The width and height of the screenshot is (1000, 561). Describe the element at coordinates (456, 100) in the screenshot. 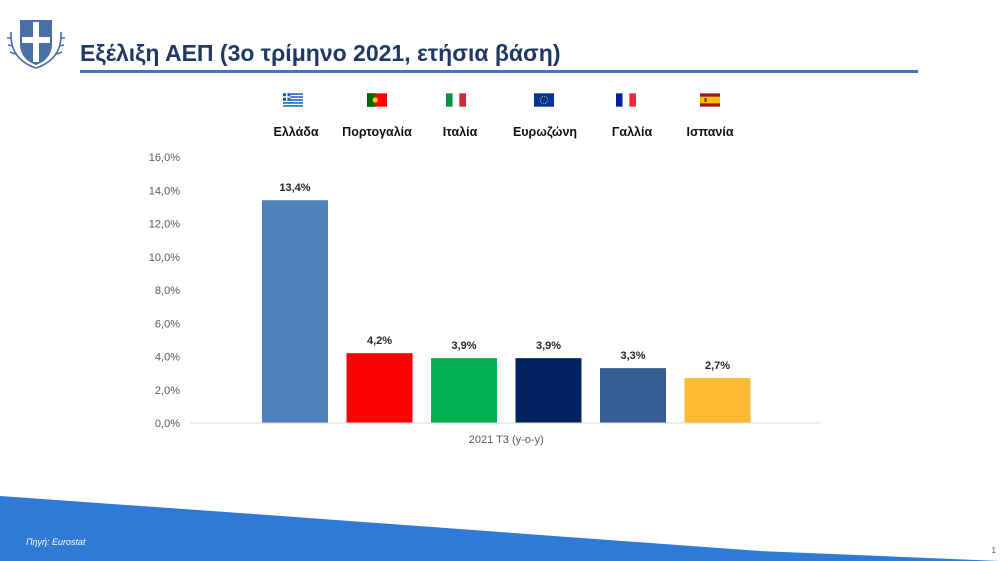

I see `italy-flag-icon` at that location.